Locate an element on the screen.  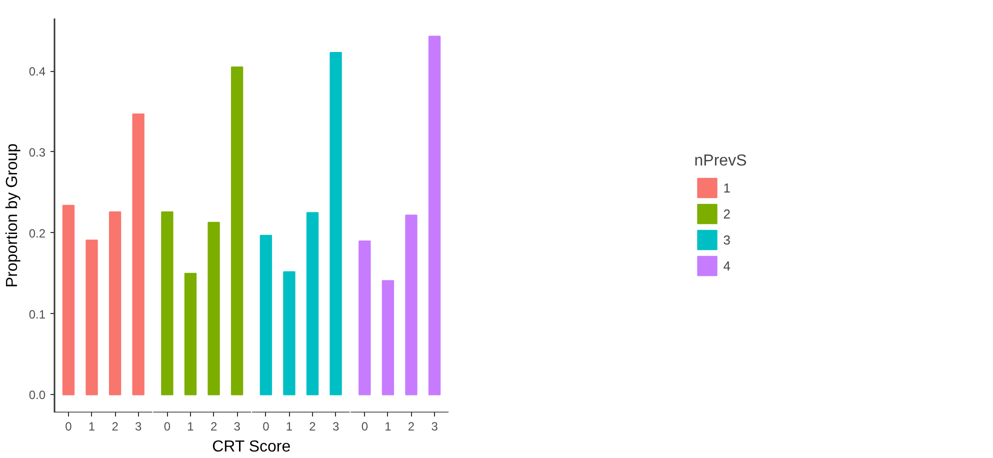
y-tick-label: 0.2 is located at coordinates (37, 233).